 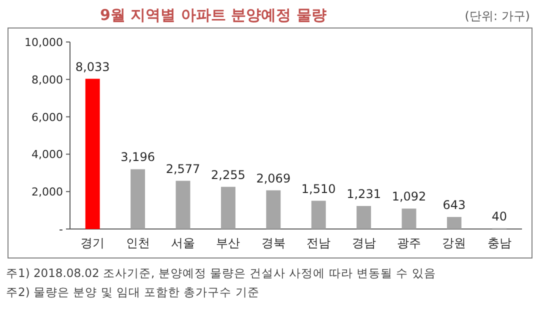 I want to click on x-tick-label: 경남, so click(x=364, y=243).